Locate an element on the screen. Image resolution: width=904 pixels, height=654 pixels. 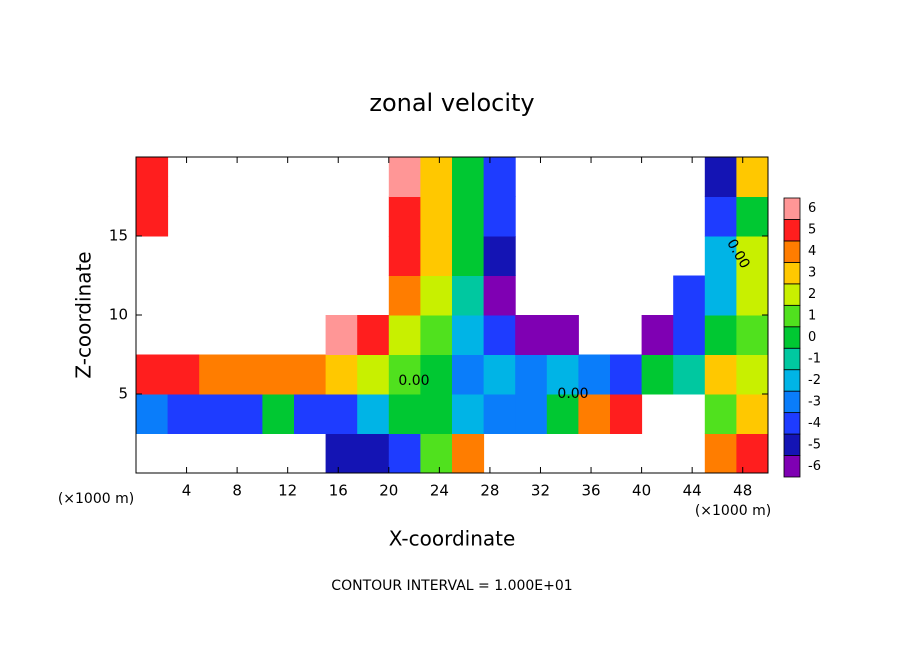
colorbar-label: 0 is located at coordinates (812, 337).